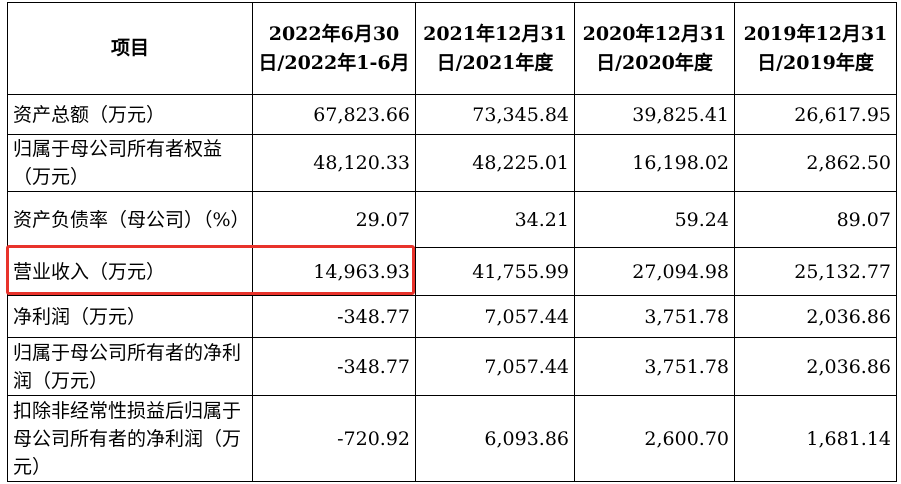  What do you see at coordinates (815, 114) in the screenshot?
I see `cell-value: 26,617.95` at bounding box center [815, 114].